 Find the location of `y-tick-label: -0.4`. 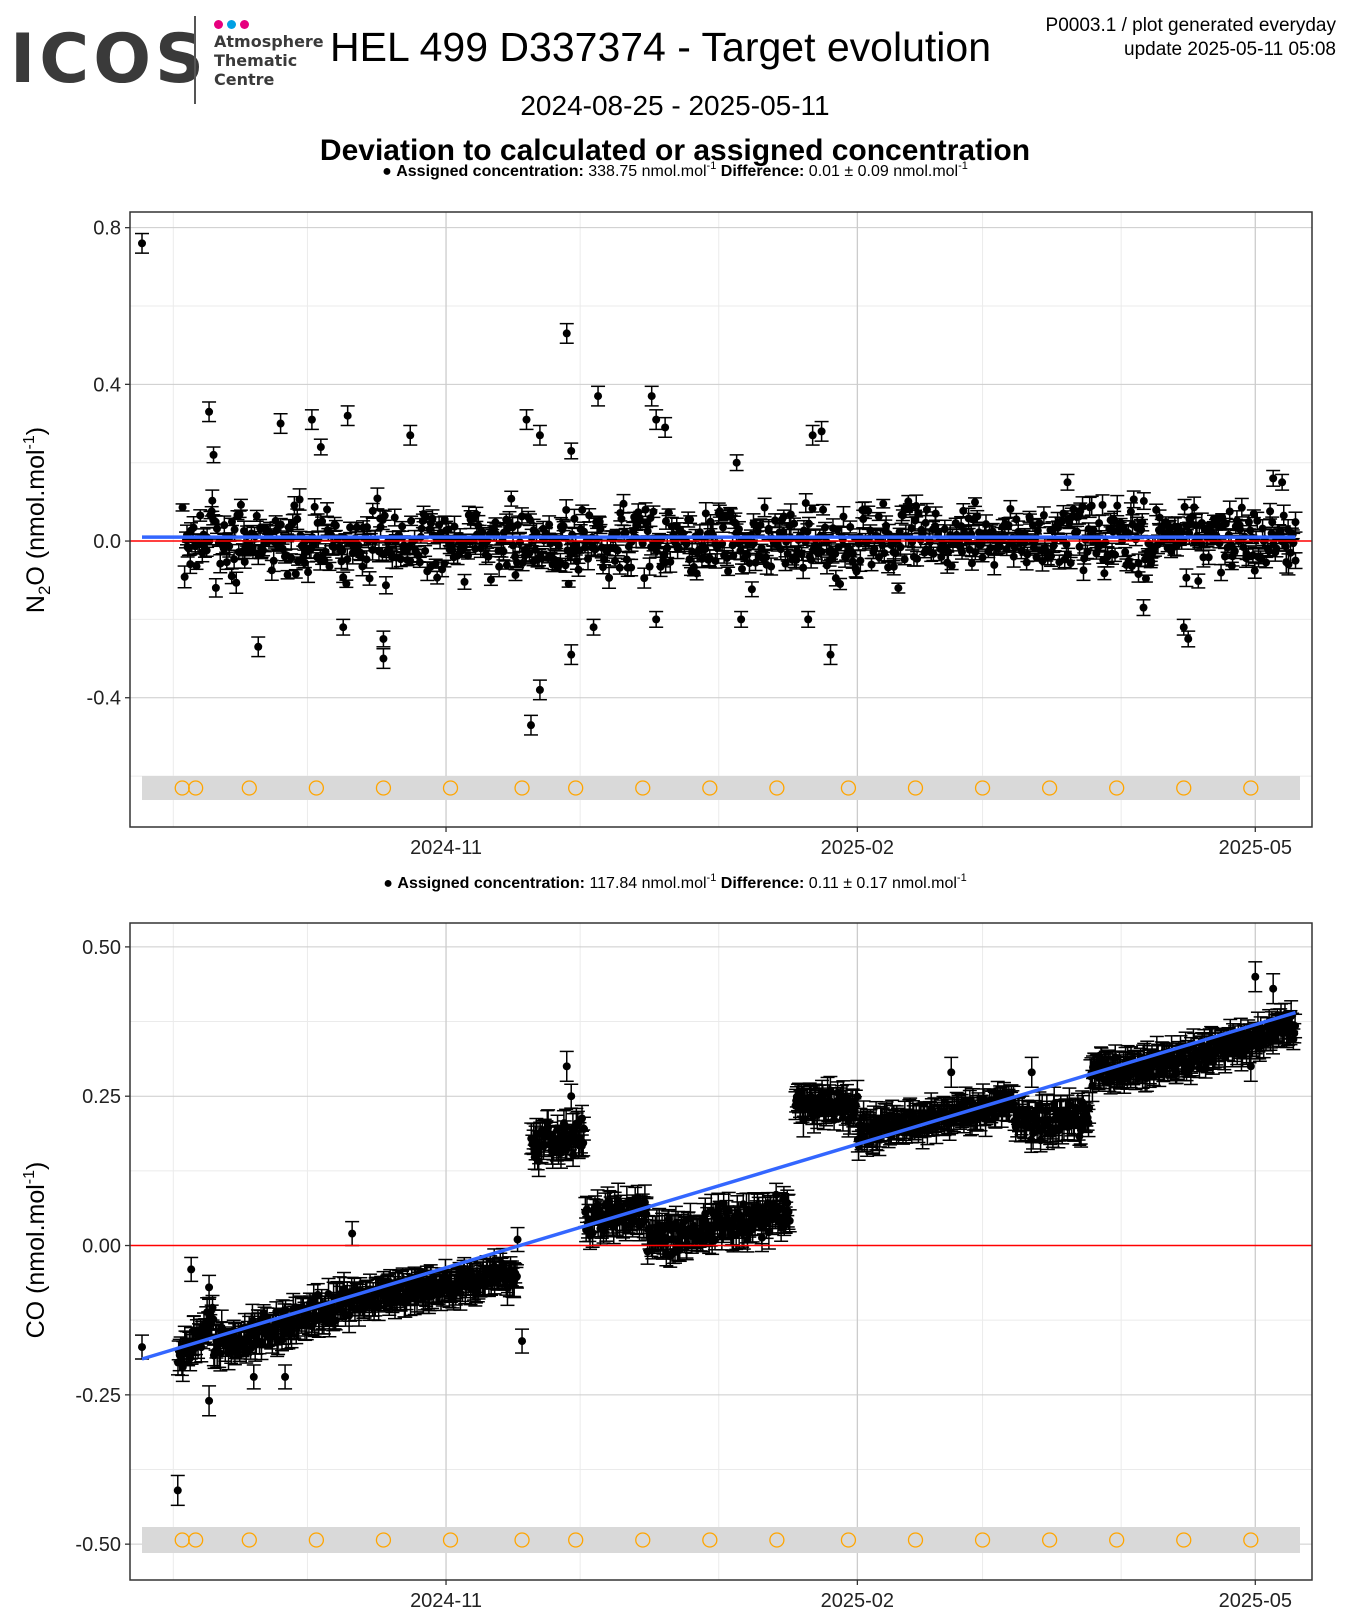

y-tick-label: -0.4 is located at coordinates (104, 699).